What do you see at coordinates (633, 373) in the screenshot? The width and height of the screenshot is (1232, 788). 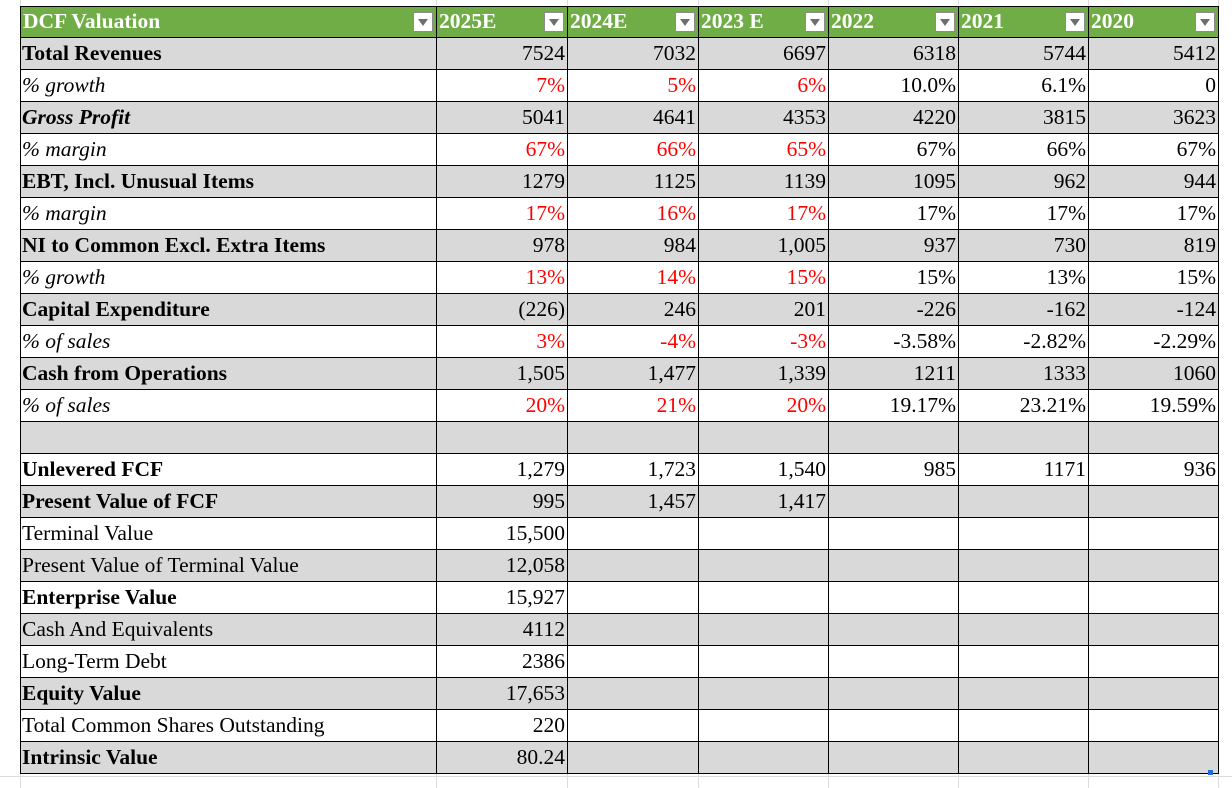 I see `value-cell: 1,477` at bounding box center [633, 373].